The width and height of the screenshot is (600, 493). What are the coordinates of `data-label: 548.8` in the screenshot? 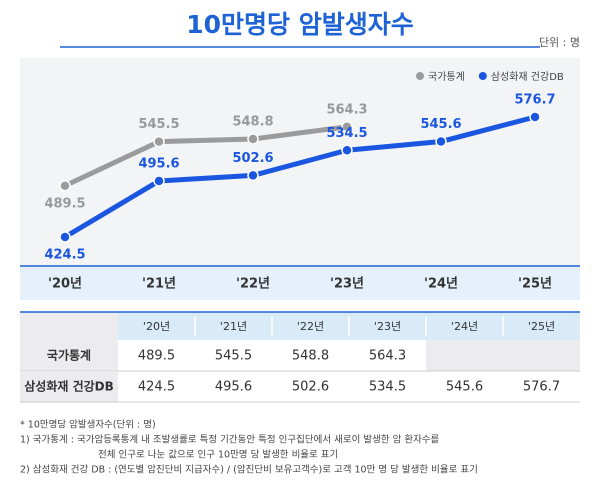 It's located at (252, 121).